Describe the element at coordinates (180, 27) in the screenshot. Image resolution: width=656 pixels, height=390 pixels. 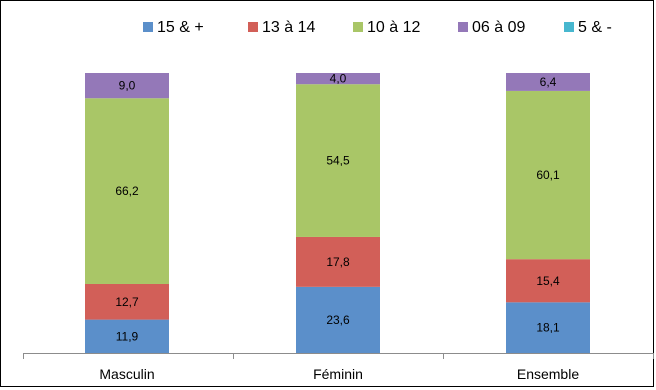
I see `legend-label-15: 15 & +` at that location.